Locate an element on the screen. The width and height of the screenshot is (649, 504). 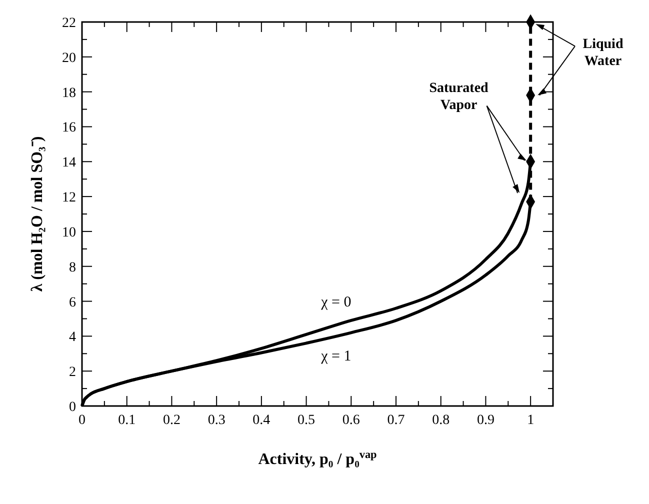
y-tick-label: 20 is located at coordinates (69, 58).